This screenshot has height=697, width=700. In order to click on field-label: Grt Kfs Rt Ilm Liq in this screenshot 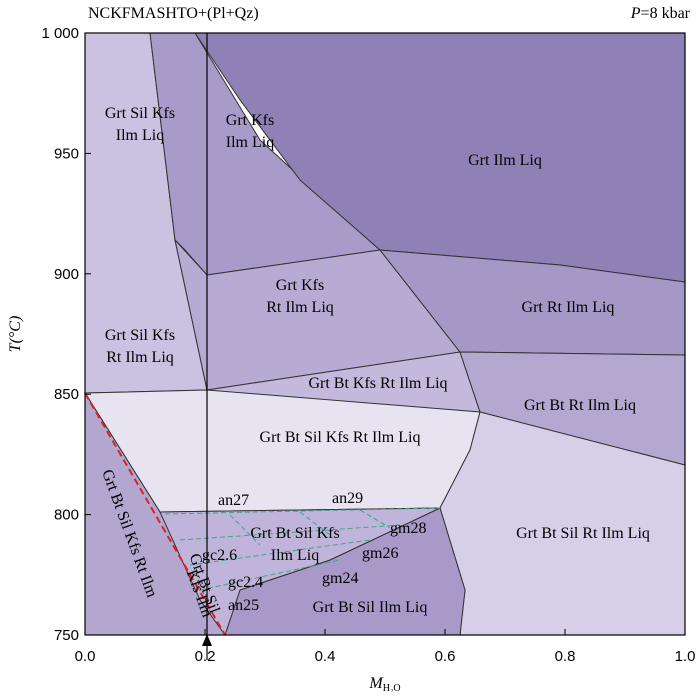, I will do `click(300, 296)`.